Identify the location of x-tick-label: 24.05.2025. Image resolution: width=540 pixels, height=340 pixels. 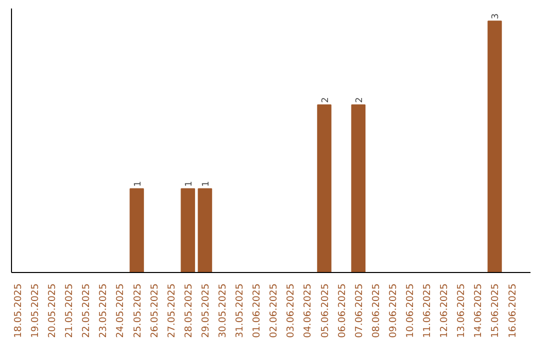
(120, 310).